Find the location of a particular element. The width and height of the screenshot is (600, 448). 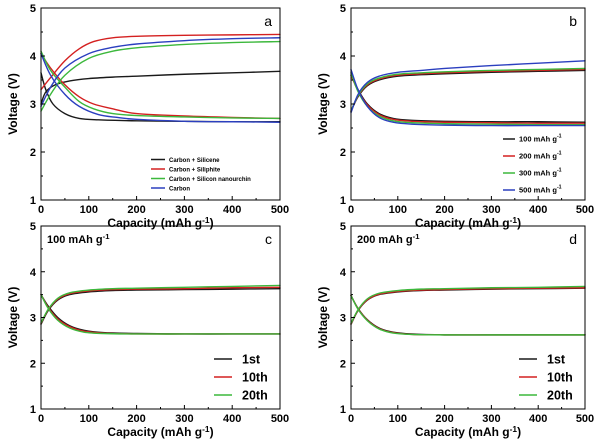

panel-letter: a is located at coordinates (268, 21).